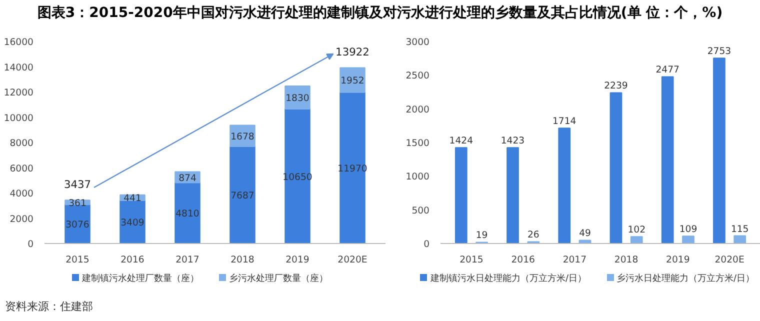 Image resolution: width=760 pixels, height=321 pixels. What do you see at coordinates (298, 98) in the screenshot?
I see `data-label: 1830` at bounding box center [298, 98].